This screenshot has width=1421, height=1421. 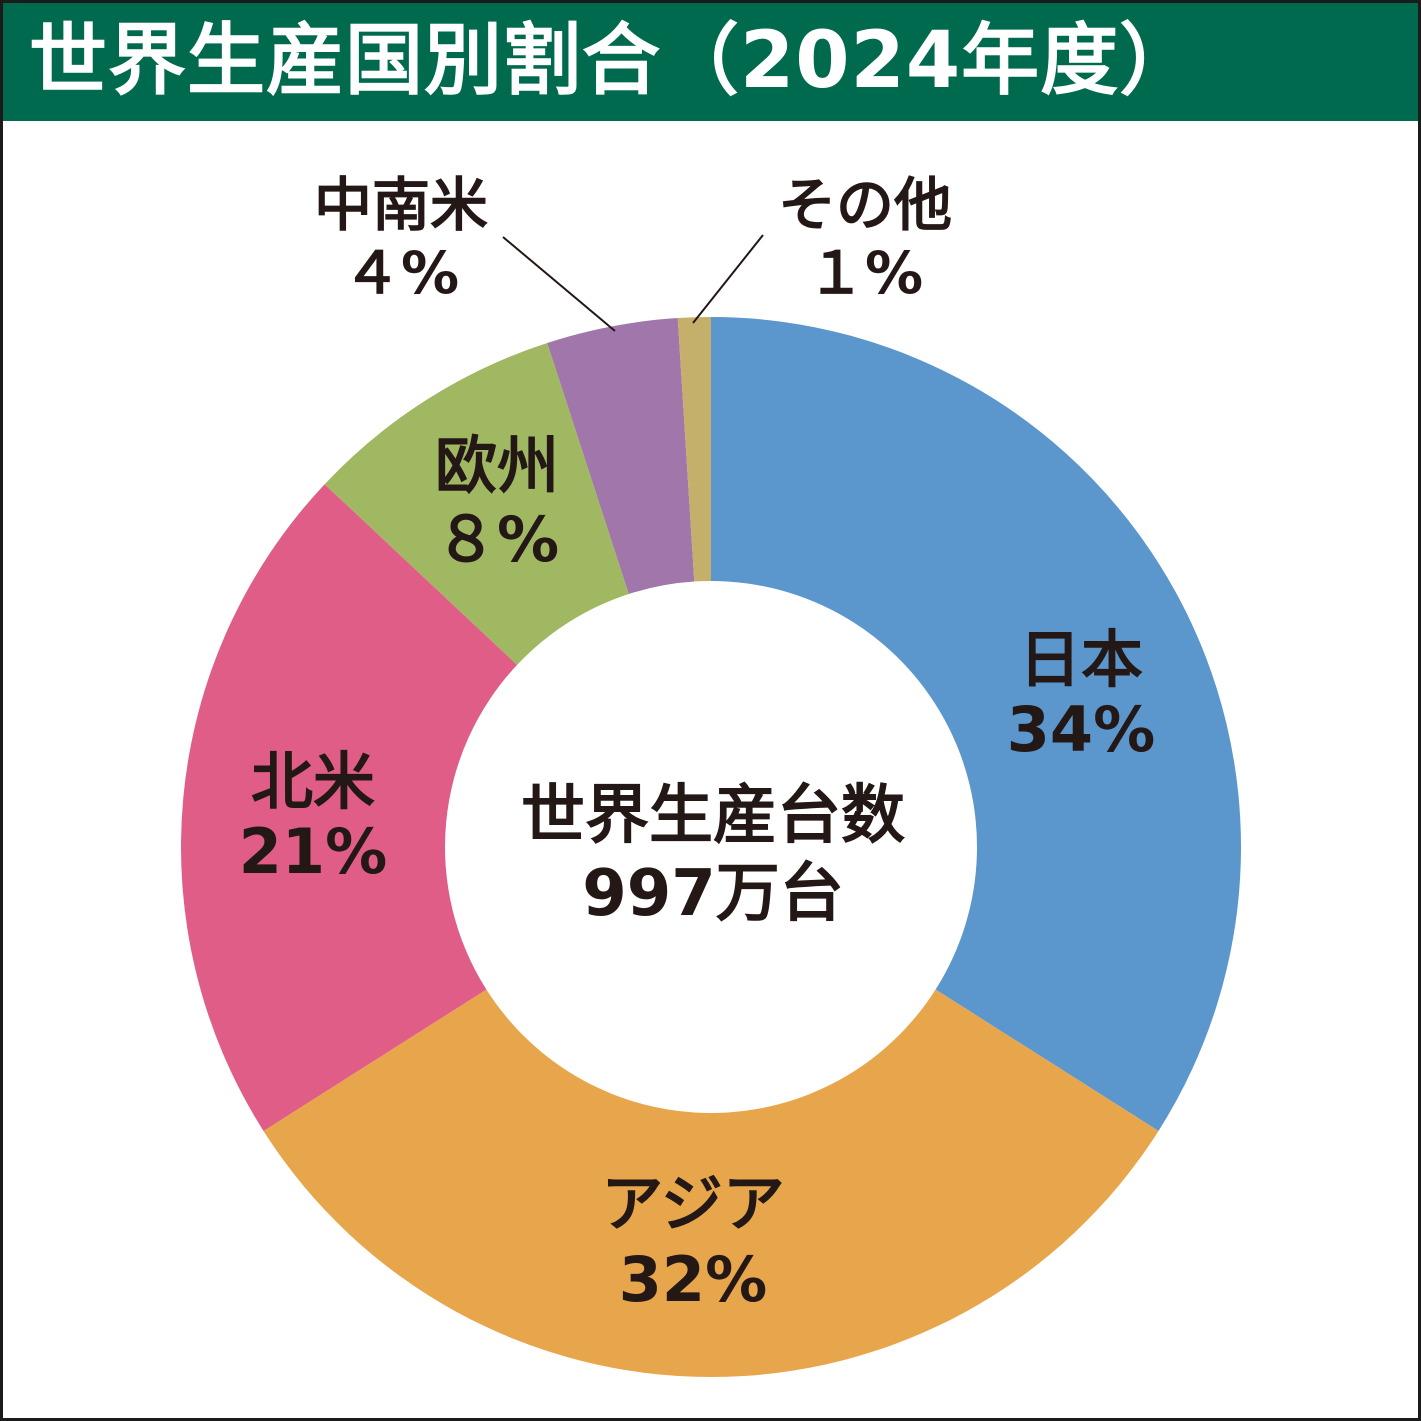 I want to click on slice-value-label-1: 34%, so click(x=1081, y=729).